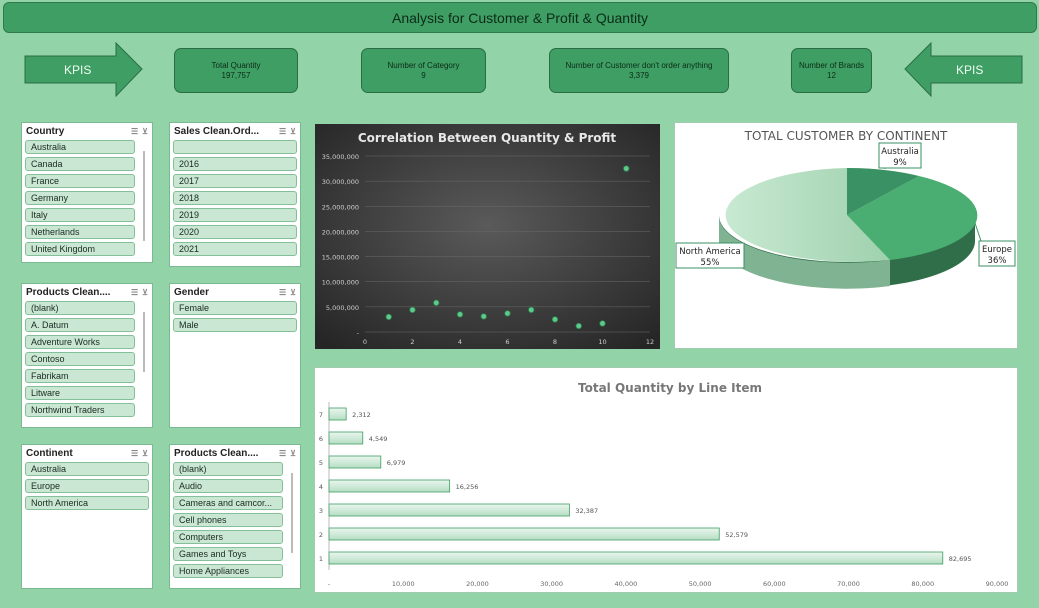  What do you see at coordinates (626, 584) in the screenshot?
I see `x-tick-label: 40,000` at bounding box center [626, 584].